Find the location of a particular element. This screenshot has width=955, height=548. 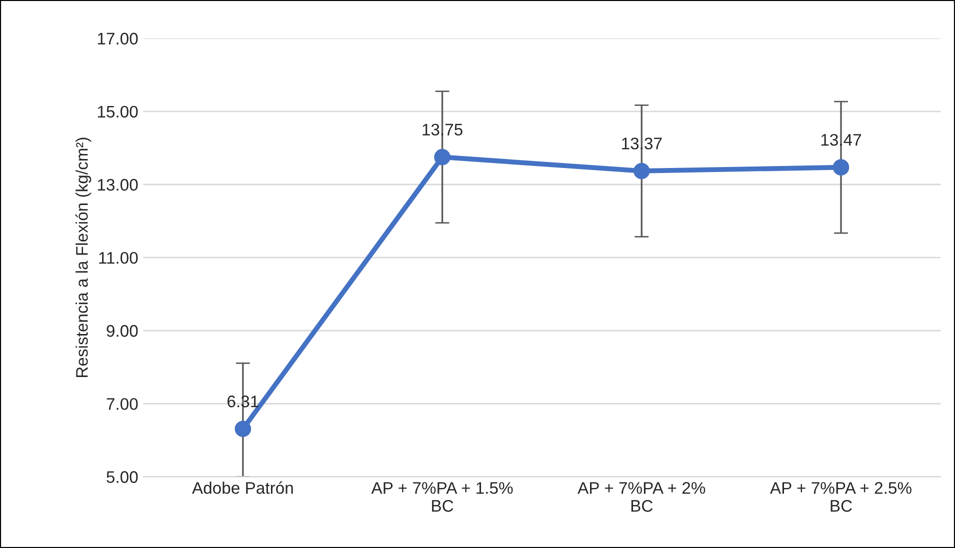

y-tick-label: 15.00 is located at coordinates (118, 112).